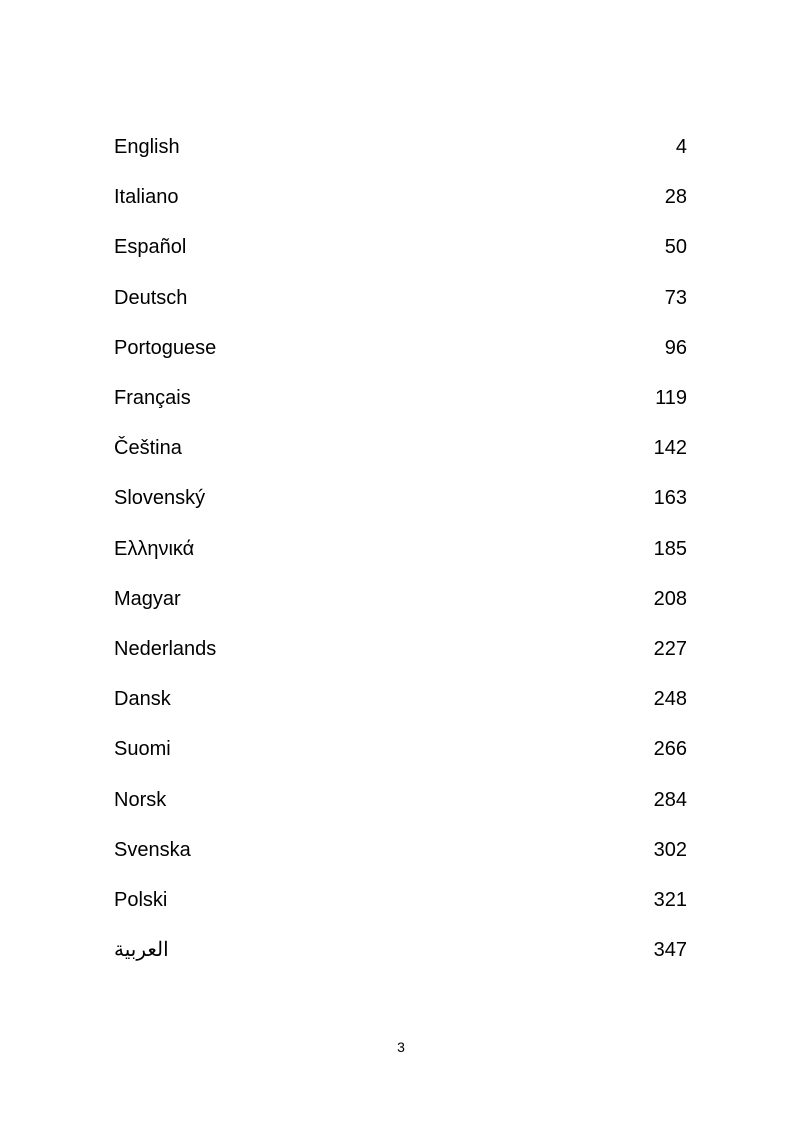  Describe the element at coordinates (671, 398) in the screenshot. I see `toc-entry-page-number: 119` at that location.